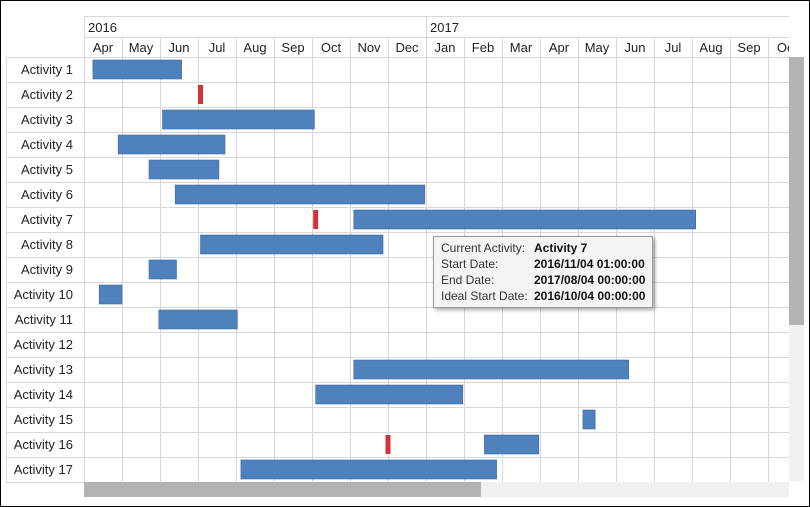 The height and width of the screenshot is (507, 810). I want to click on row-label: Activity 13, so click(43, 369).